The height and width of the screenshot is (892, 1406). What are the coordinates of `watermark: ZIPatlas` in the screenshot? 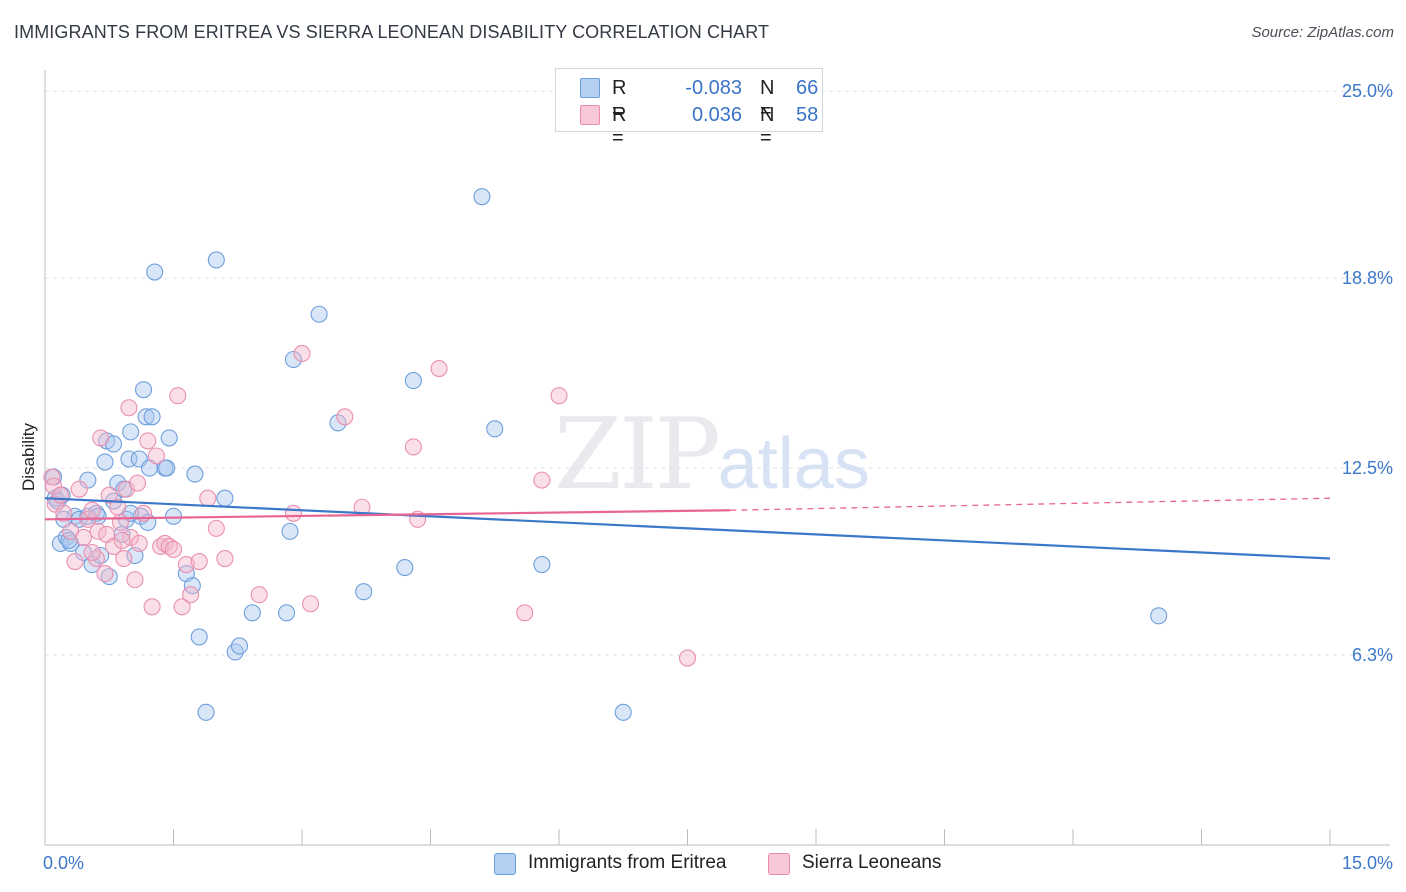 It's located at (712, 455).